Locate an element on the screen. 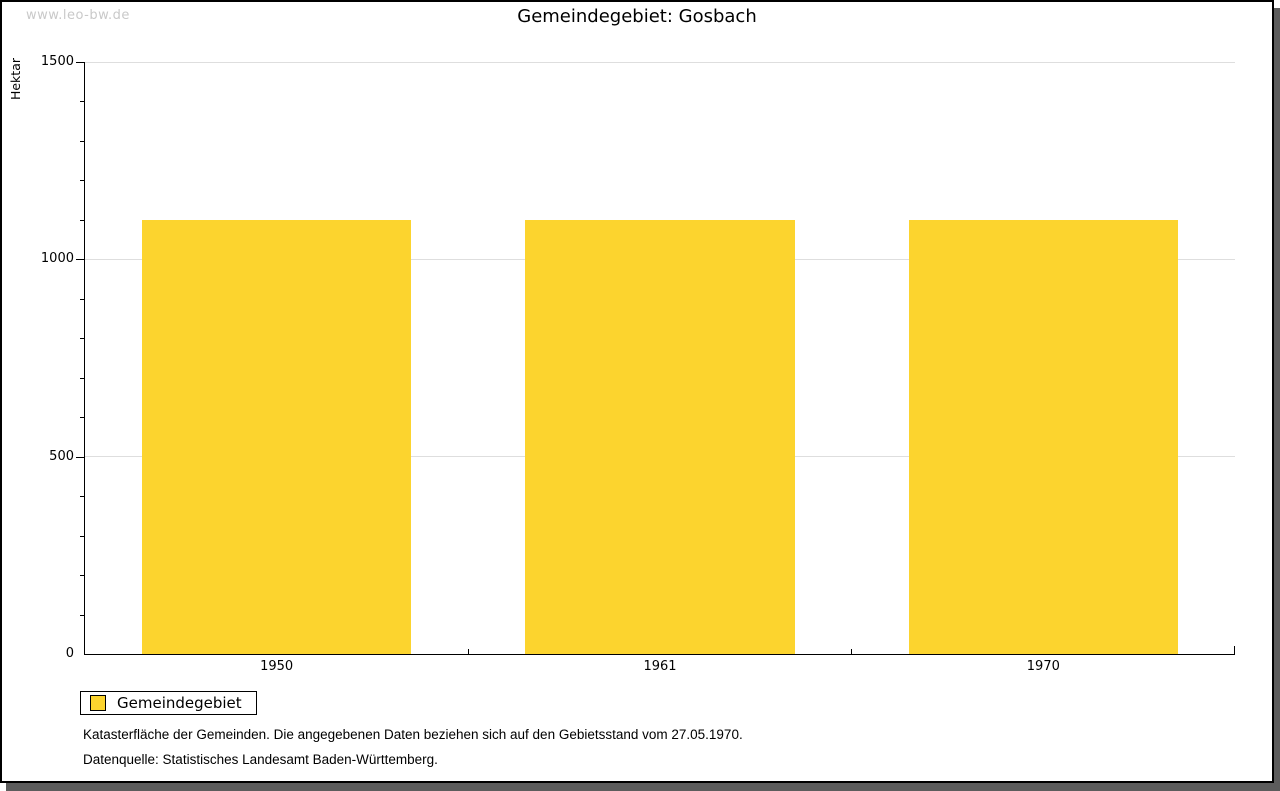 Image resolution: width=1280 pixels, height=791 pixels. x-tick-label: 1961 is located at coordinates (660, 666).